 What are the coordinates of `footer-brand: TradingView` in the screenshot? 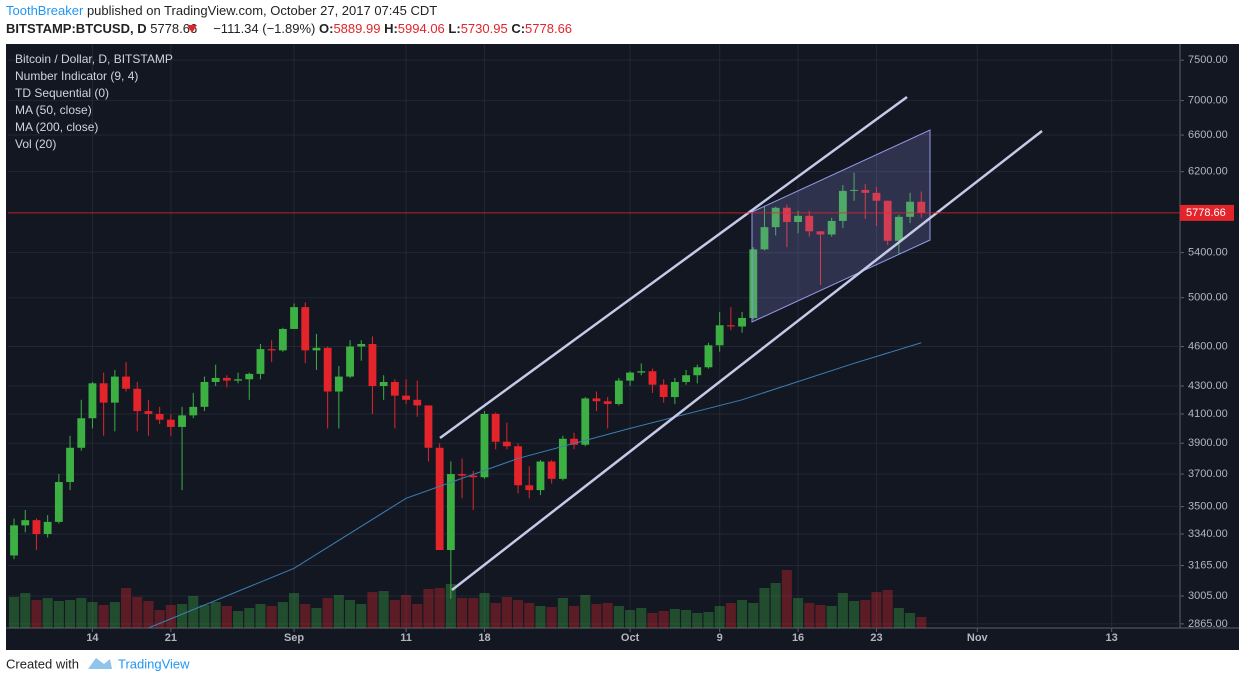 It's located at (154, 663).